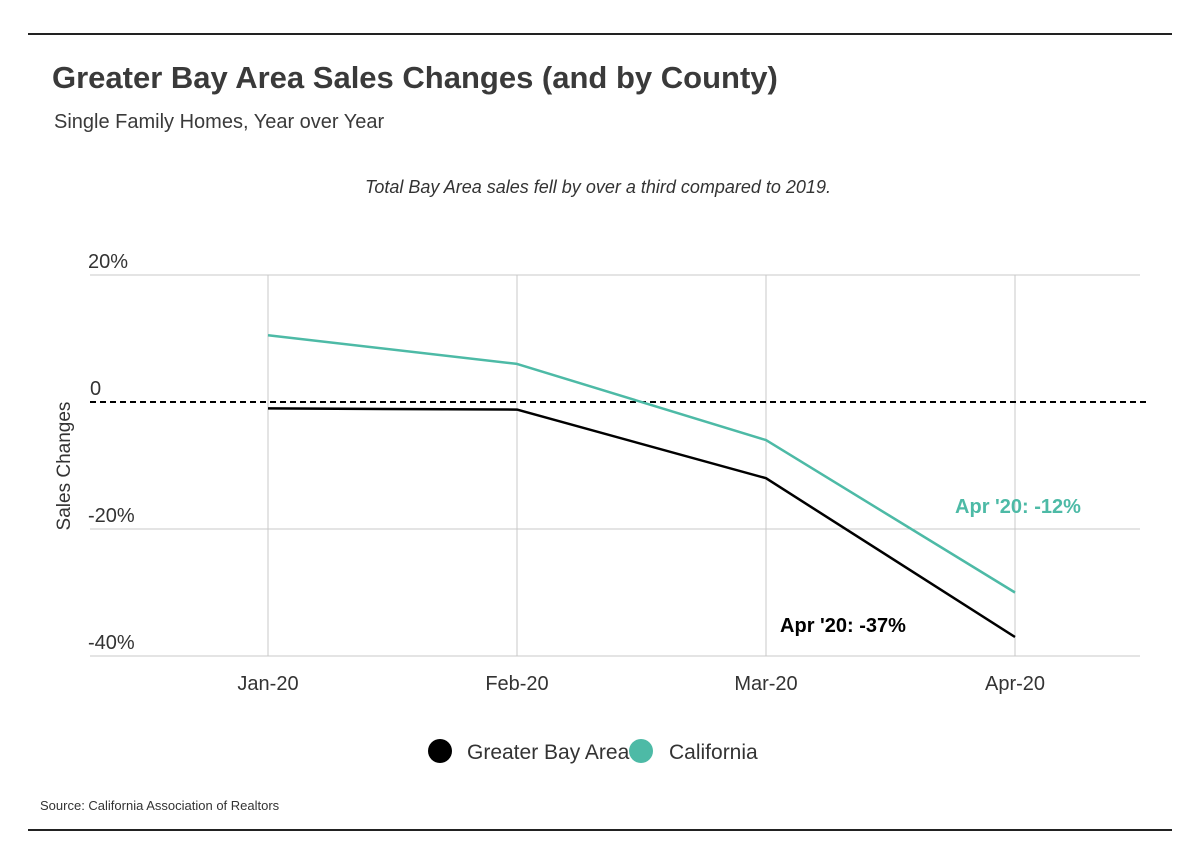 The width and height of the screenshot is (1200, 863). I want to click on end-label-gba: Apr '20: -37%, so click(843, 626).